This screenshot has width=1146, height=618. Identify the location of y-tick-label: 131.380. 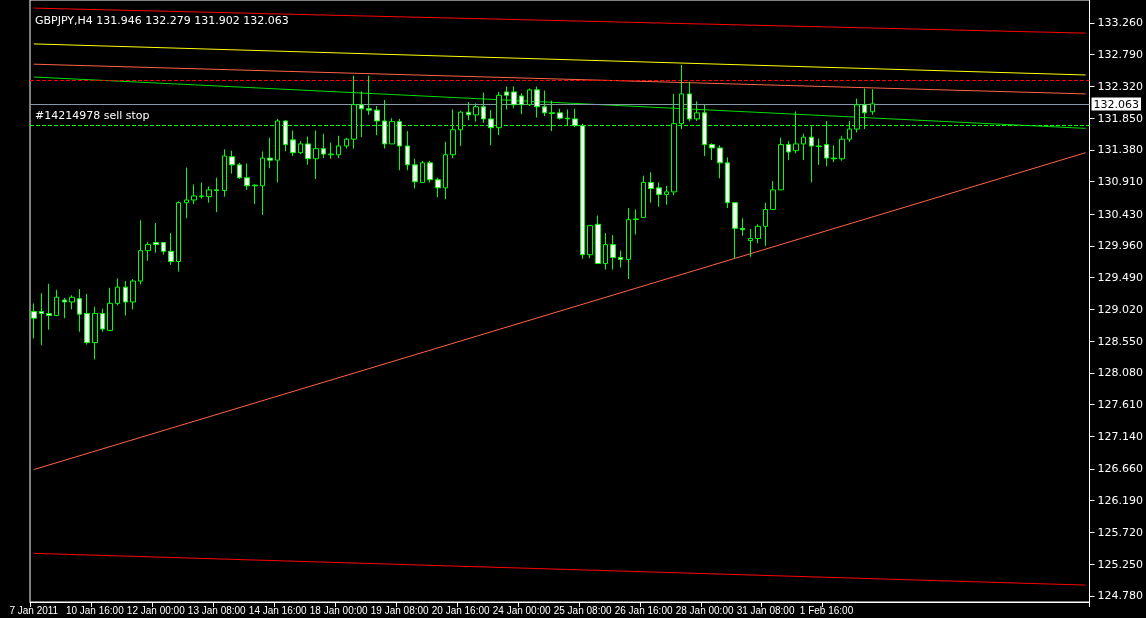
(1120, 150).